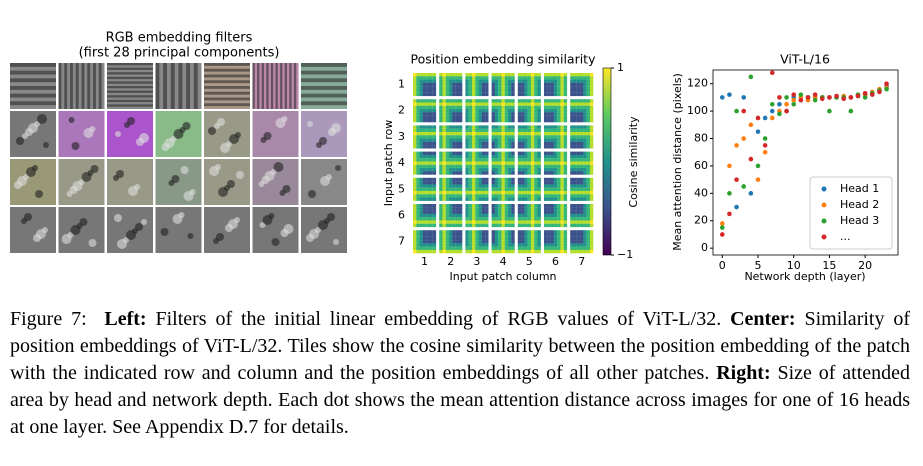  I want to click on tile, so click(529, 85).